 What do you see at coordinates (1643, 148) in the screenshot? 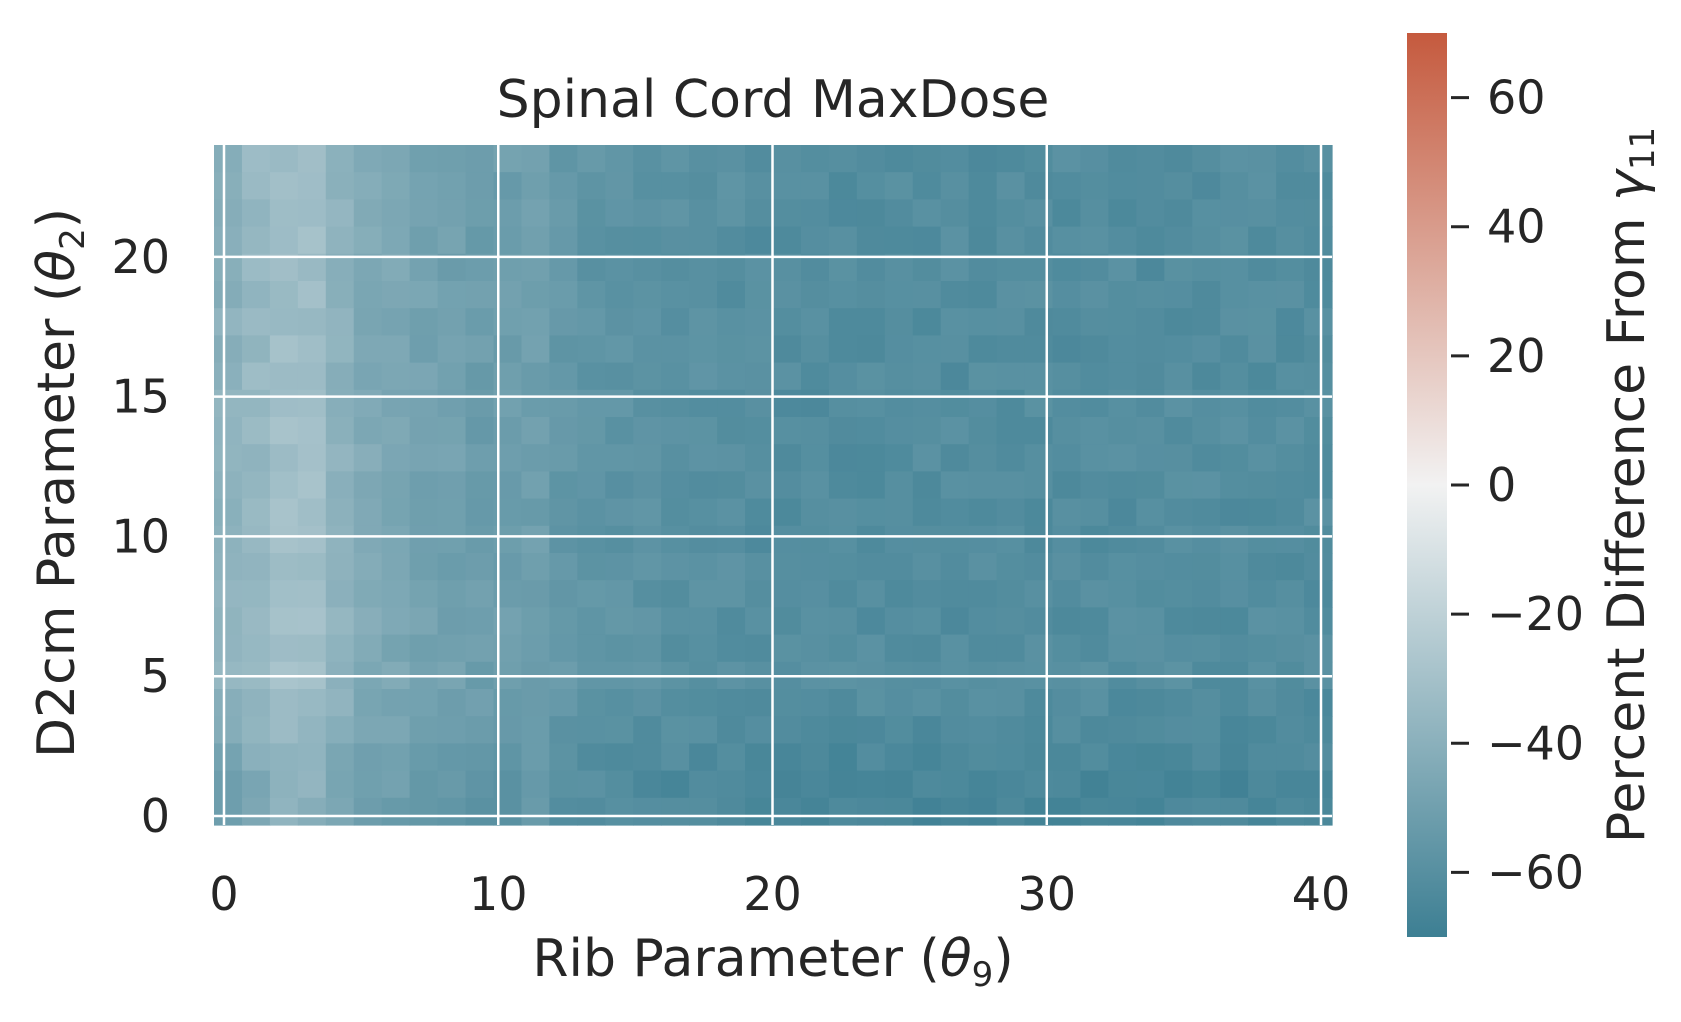
I see `colorbar-label-subscript: 11` at bounding box center [1643, 148].